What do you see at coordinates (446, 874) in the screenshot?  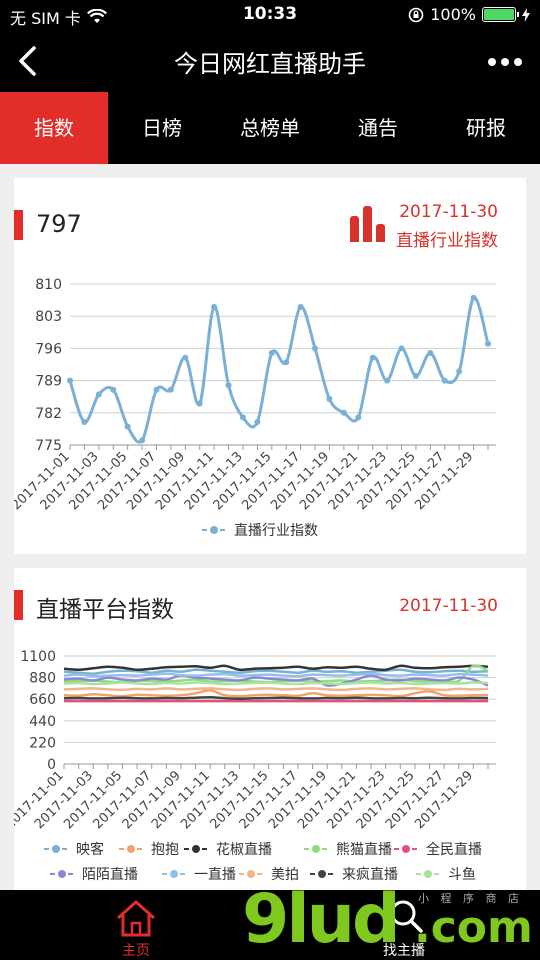 I see `legend-item: 斗鱼` at bounding box center [446, 874].